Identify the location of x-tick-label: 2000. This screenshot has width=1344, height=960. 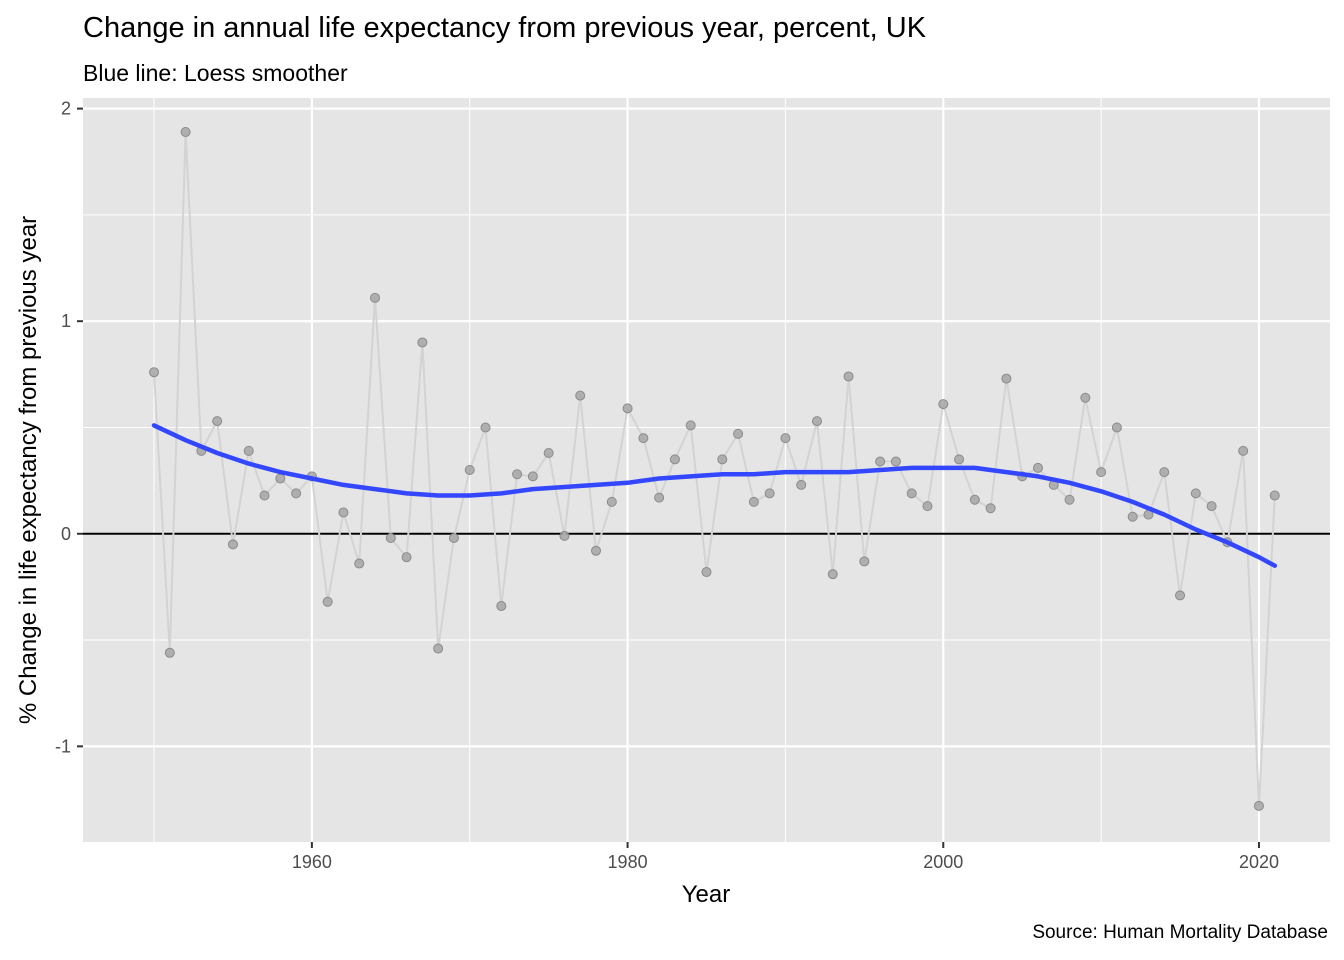
(943, 862).